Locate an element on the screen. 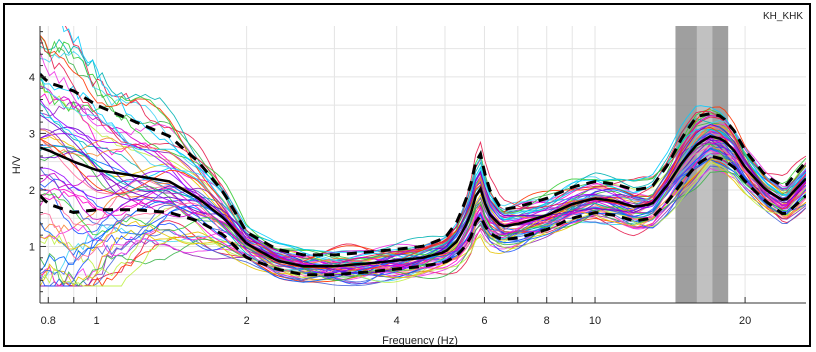 Image resolution: width=816 pixels, height=352 pixels. y-tick-label: 1 is located at coordinates (32, 247).